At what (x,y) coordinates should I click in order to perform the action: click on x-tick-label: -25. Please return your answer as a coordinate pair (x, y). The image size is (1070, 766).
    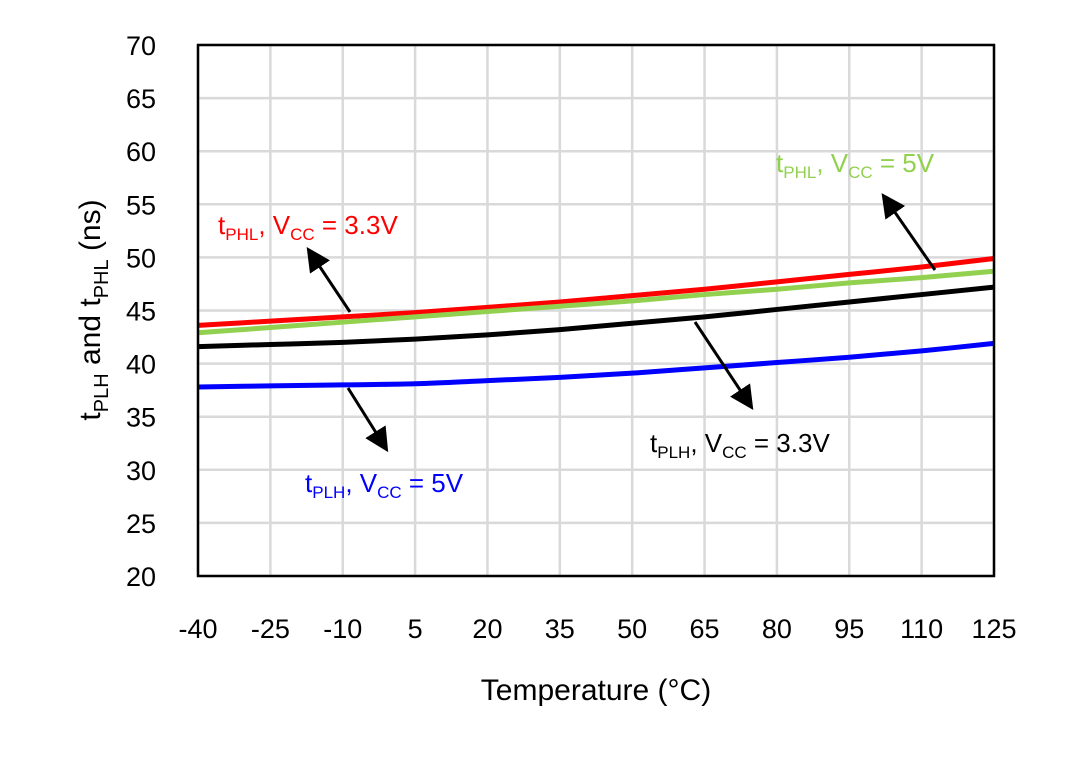
    Looking at the image, I should click on (270, 629).